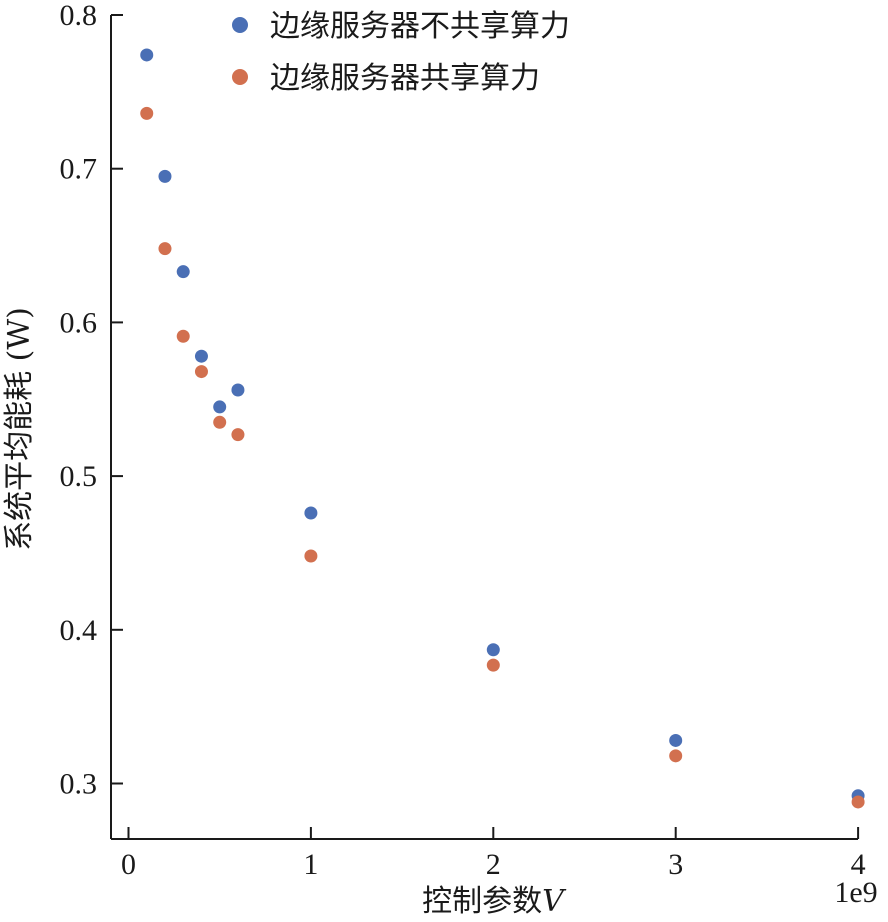 The height and width of the screenshot is (922, 888). What do you see at coordinates (79, 169) in the screenshot?
I see `y-tick-label: 0.7` at bounding box center [79, 169].